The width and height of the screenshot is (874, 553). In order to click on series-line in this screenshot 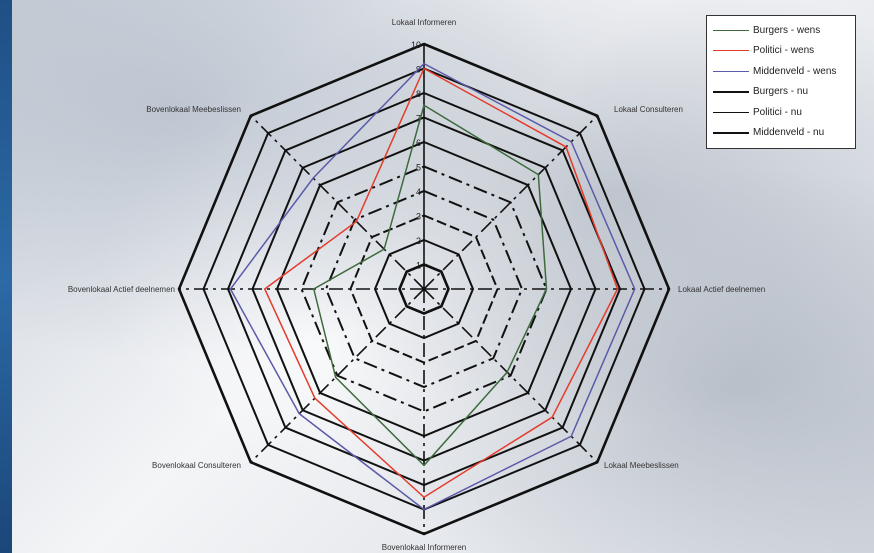, I will do `click(424, 289)`.